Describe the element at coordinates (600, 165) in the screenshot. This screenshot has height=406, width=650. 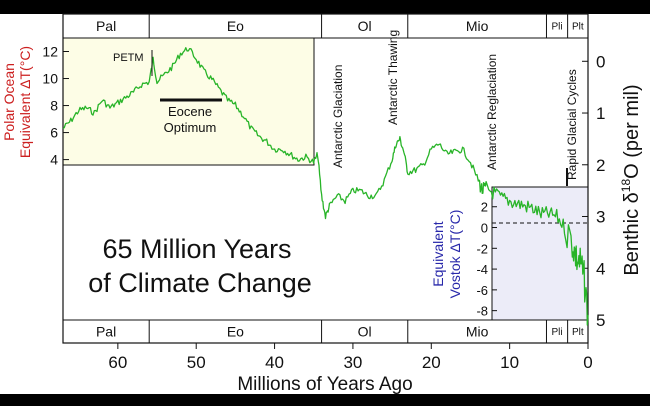
I see `right-tick-label: 2` at that location.